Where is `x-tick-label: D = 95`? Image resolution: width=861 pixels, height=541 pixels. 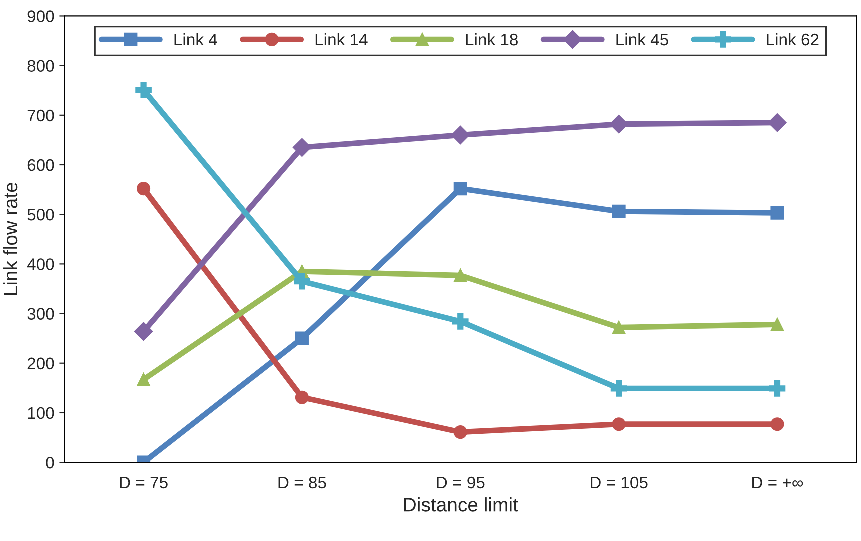 x-tick-label: D = 95 is located at coordinates (461, 482).